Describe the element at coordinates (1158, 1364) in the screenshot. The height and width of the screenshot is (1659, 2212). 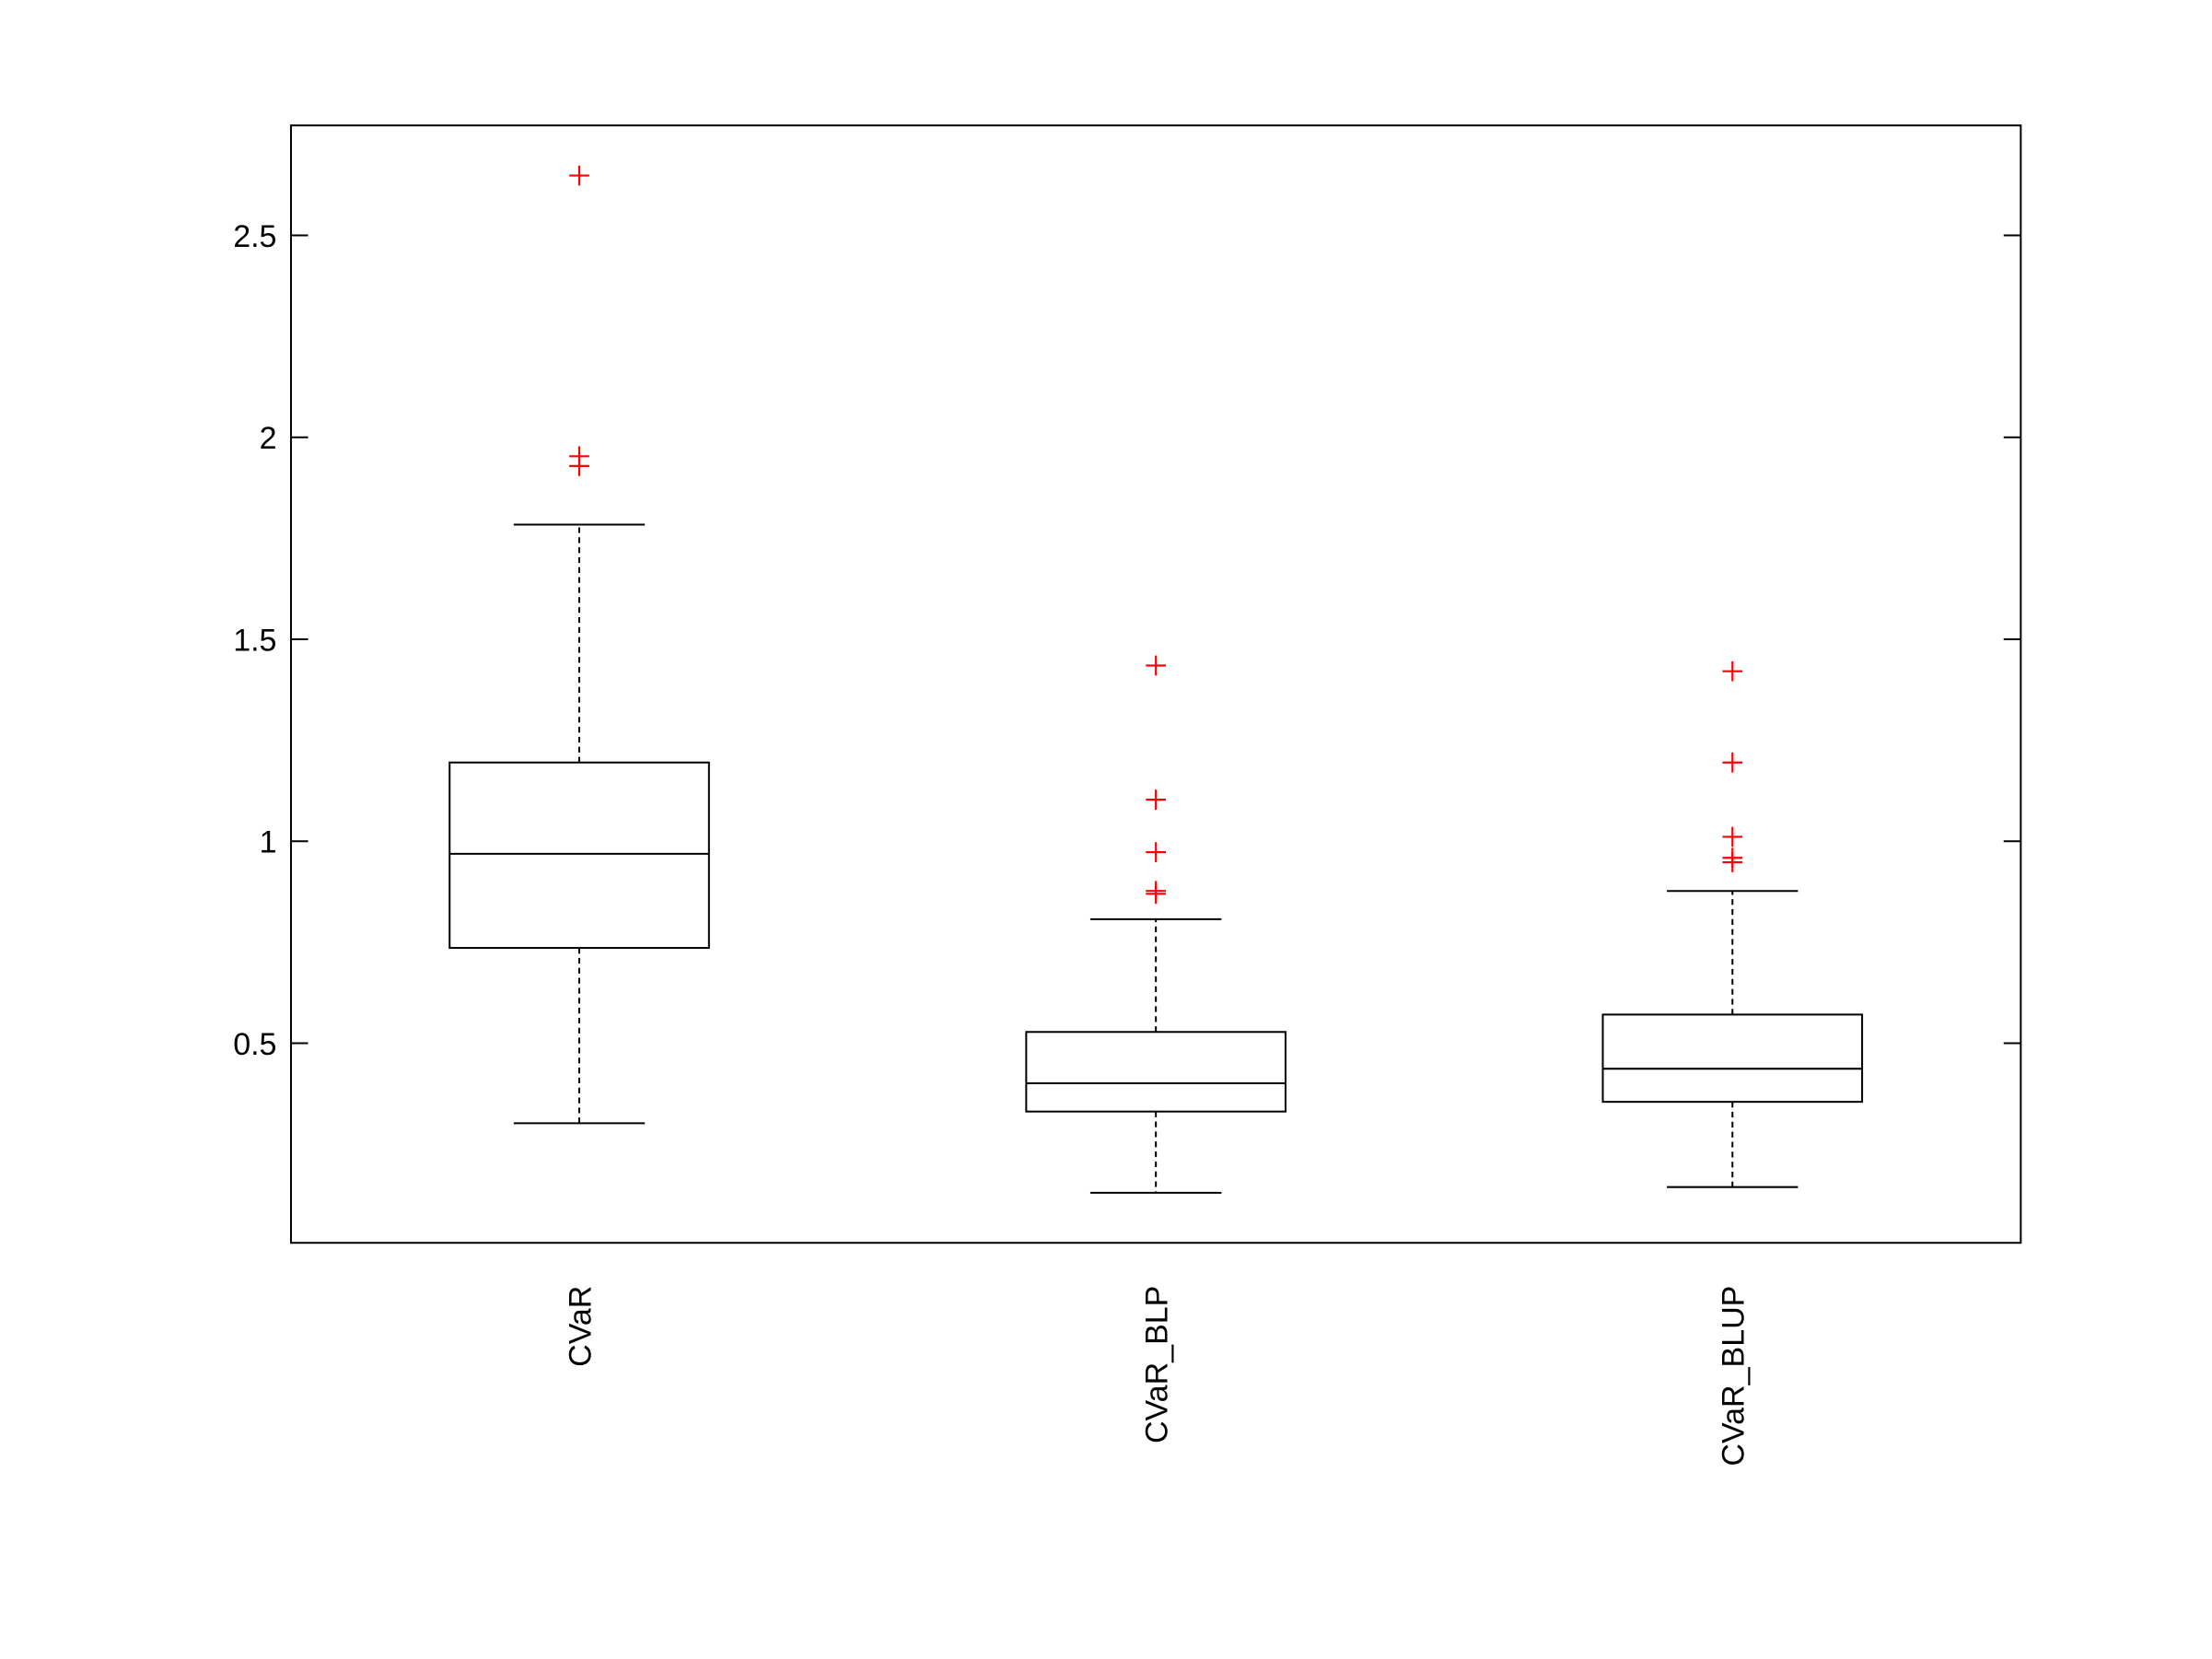
I see `x-tick-label: CVaR_BLP` at that location.